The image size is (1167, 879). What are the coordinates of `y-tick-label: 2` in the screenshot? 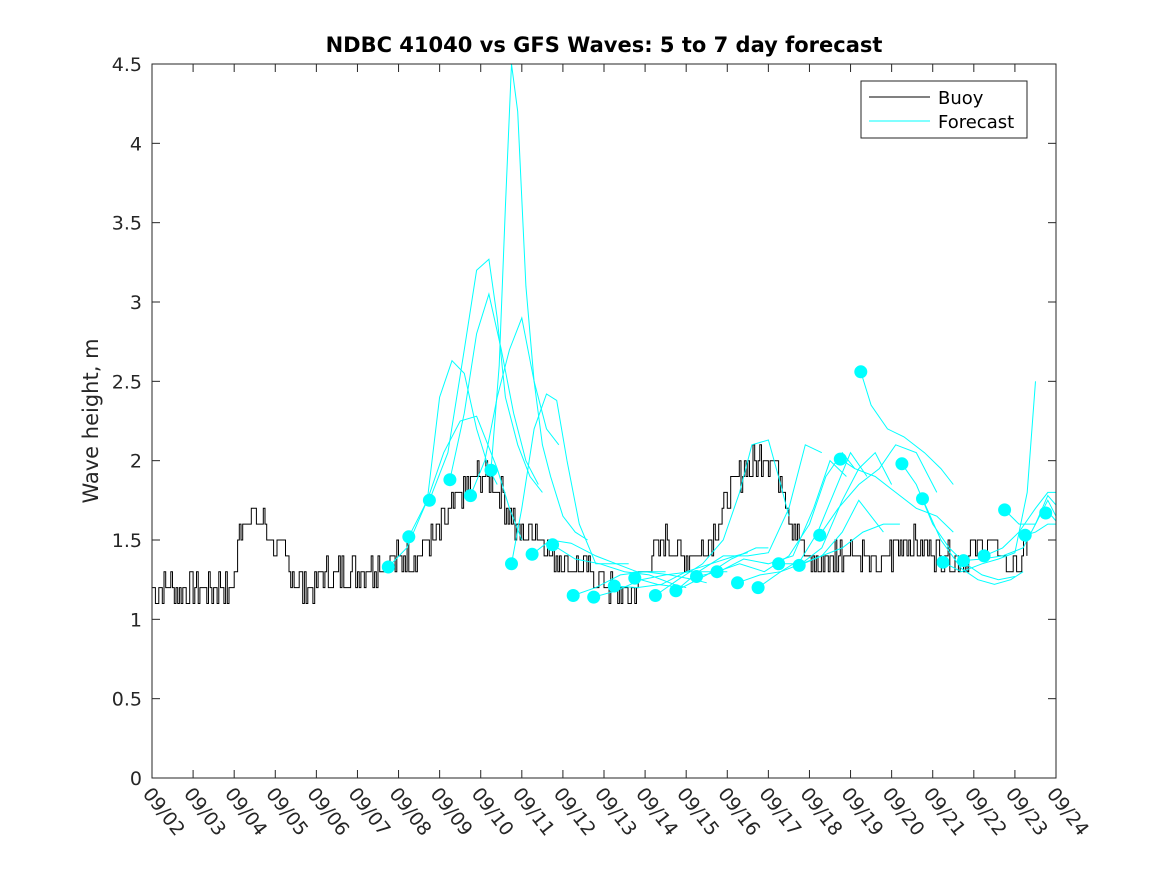 It's located at (136, 462).